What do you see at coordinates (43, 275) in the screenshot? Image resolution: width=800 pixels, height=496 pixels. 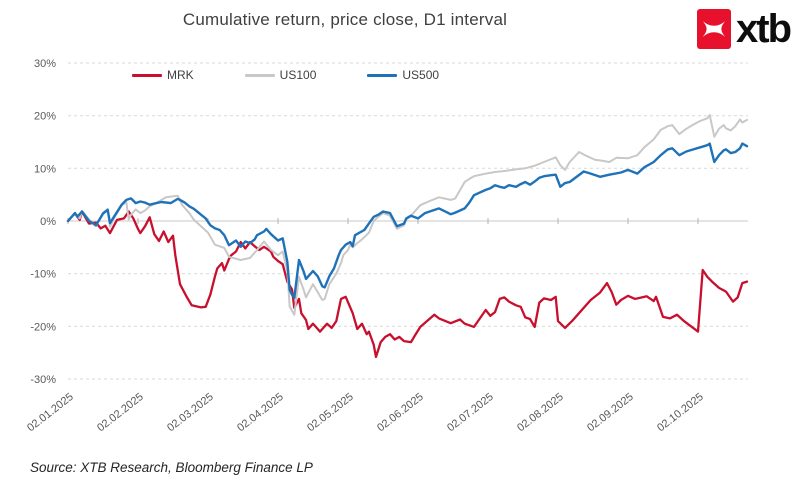 I see `y-axis-label: -10%` at bounding box center [43, 275].